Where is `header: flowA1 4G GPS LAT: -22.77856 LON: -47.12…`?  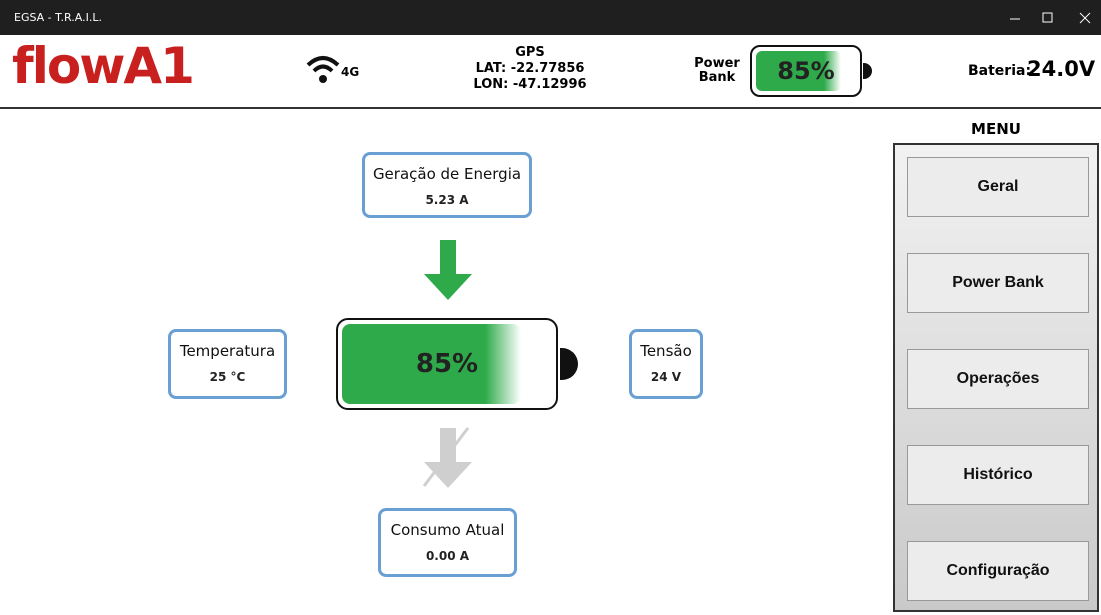 header: flowA1 4G GPS LAT: -22.77856 LON: -47.12… is located at coordinates (550, 72).